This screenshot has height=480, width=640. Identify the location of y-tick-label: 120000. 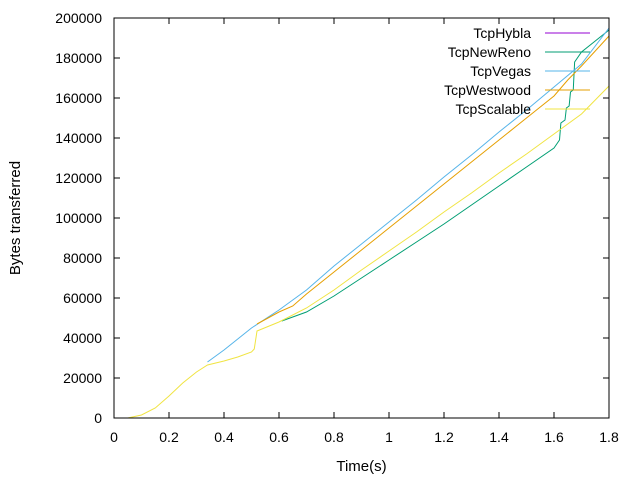
(78, 178).